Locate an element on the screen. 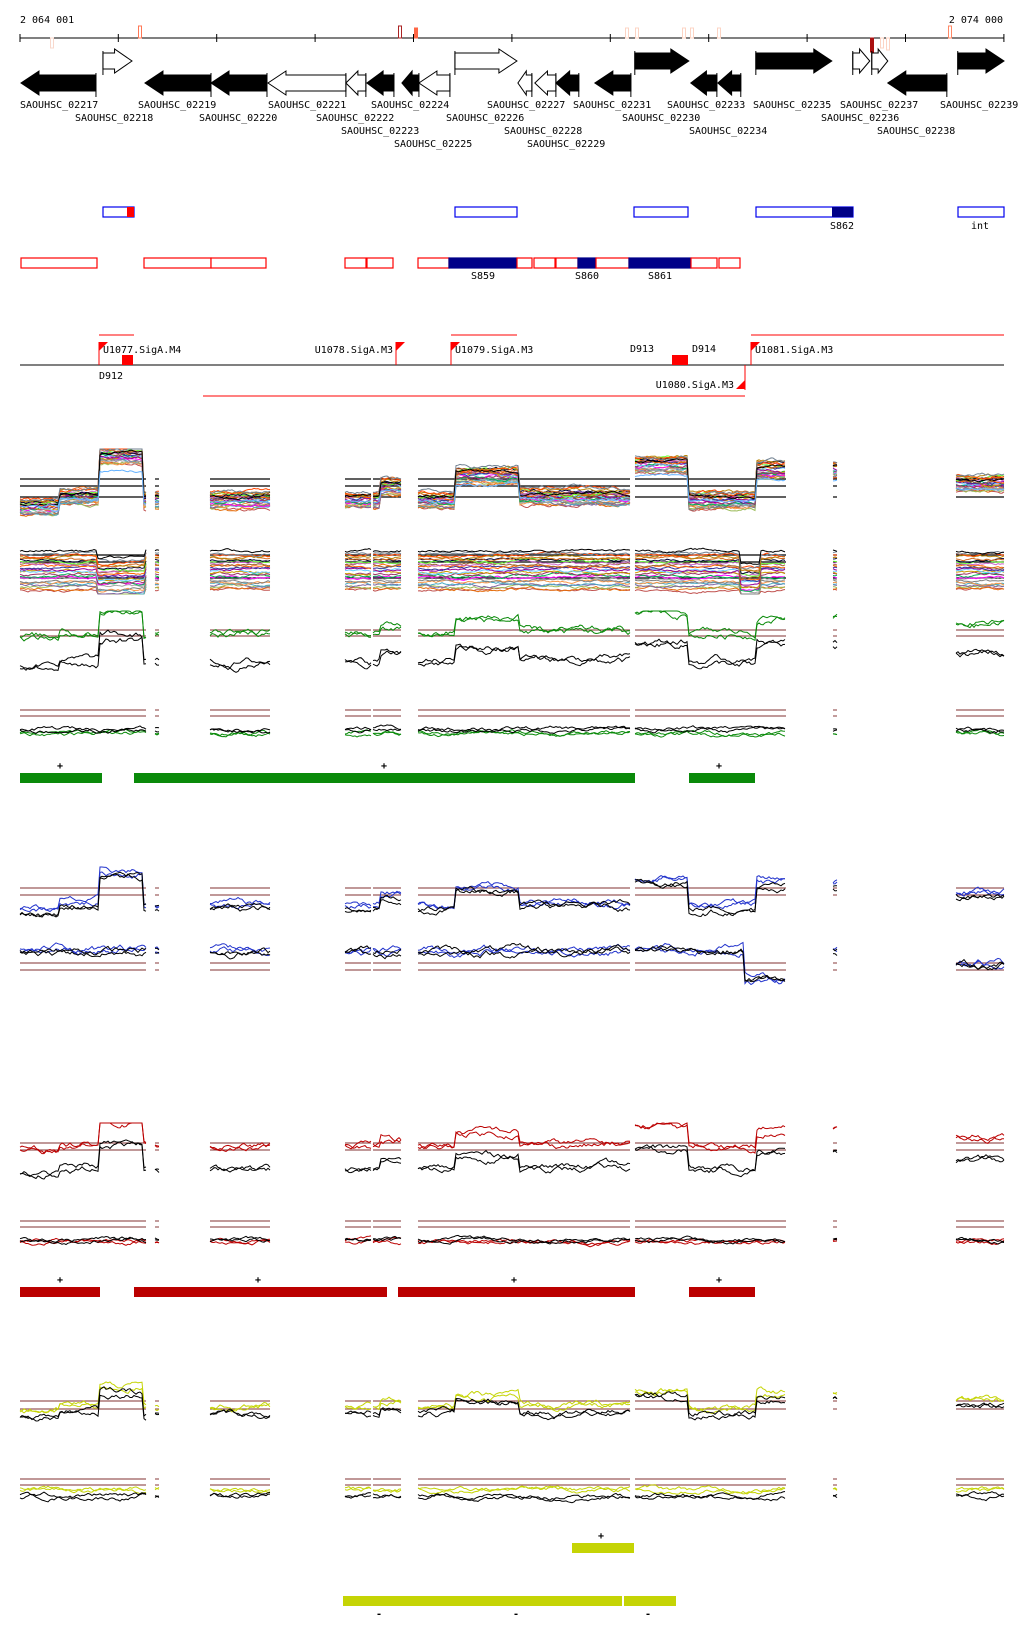 The image size is (1024, 1640). gene-label: SAOUHSC_02237 is located at coordinates (879, 105).